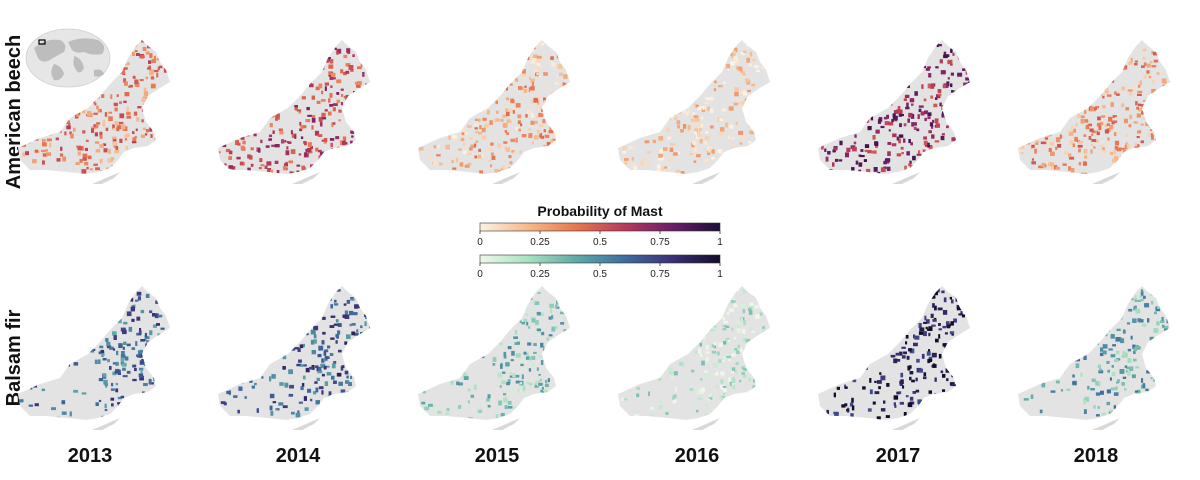 Image resolution: width=1200 pixels, height=480 pixels. Describe the element at coordinates (540, 274) in the screenshot. I see `legend-tick-label: 0.25` at that location.